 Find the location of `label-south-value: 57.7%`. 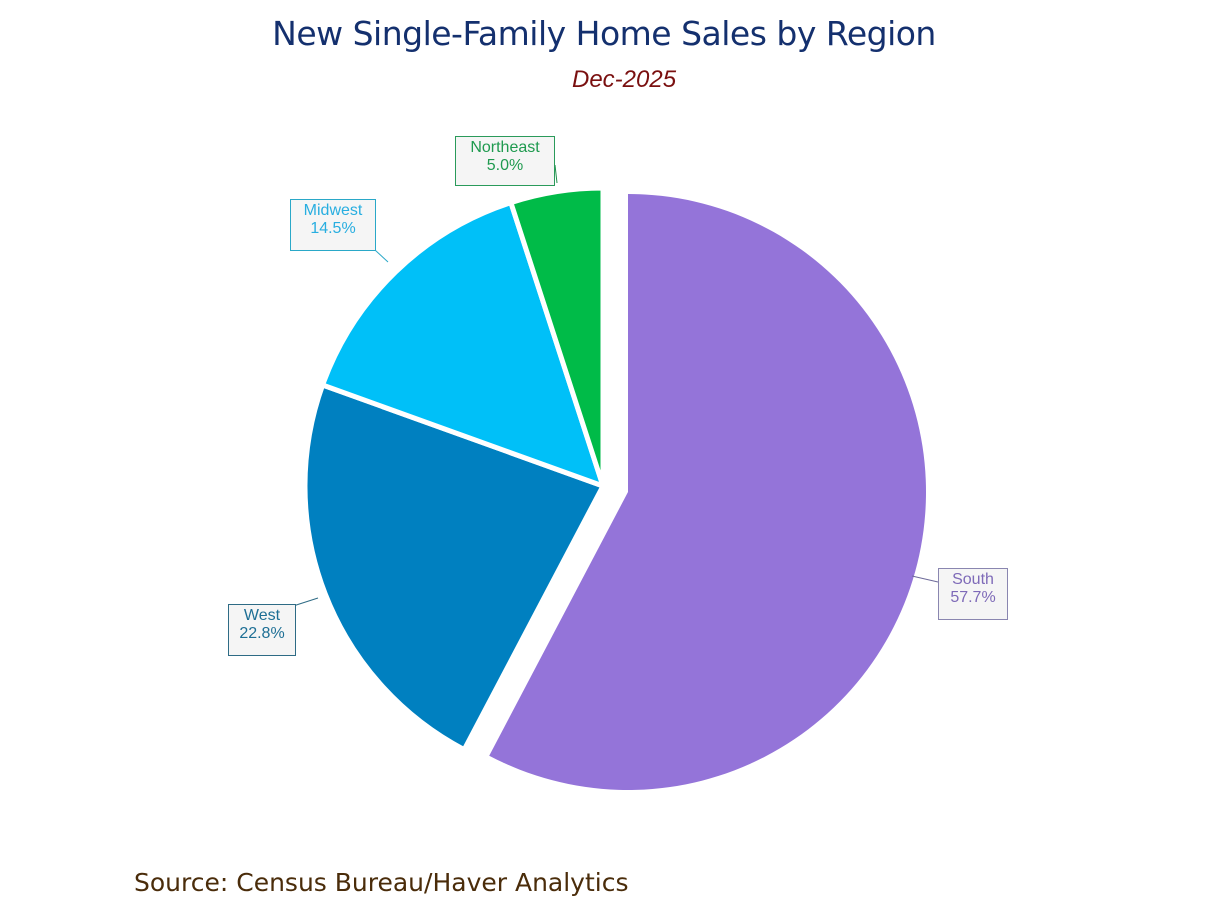

label-south-value: 57.7% is located at coordinates (973, 597).